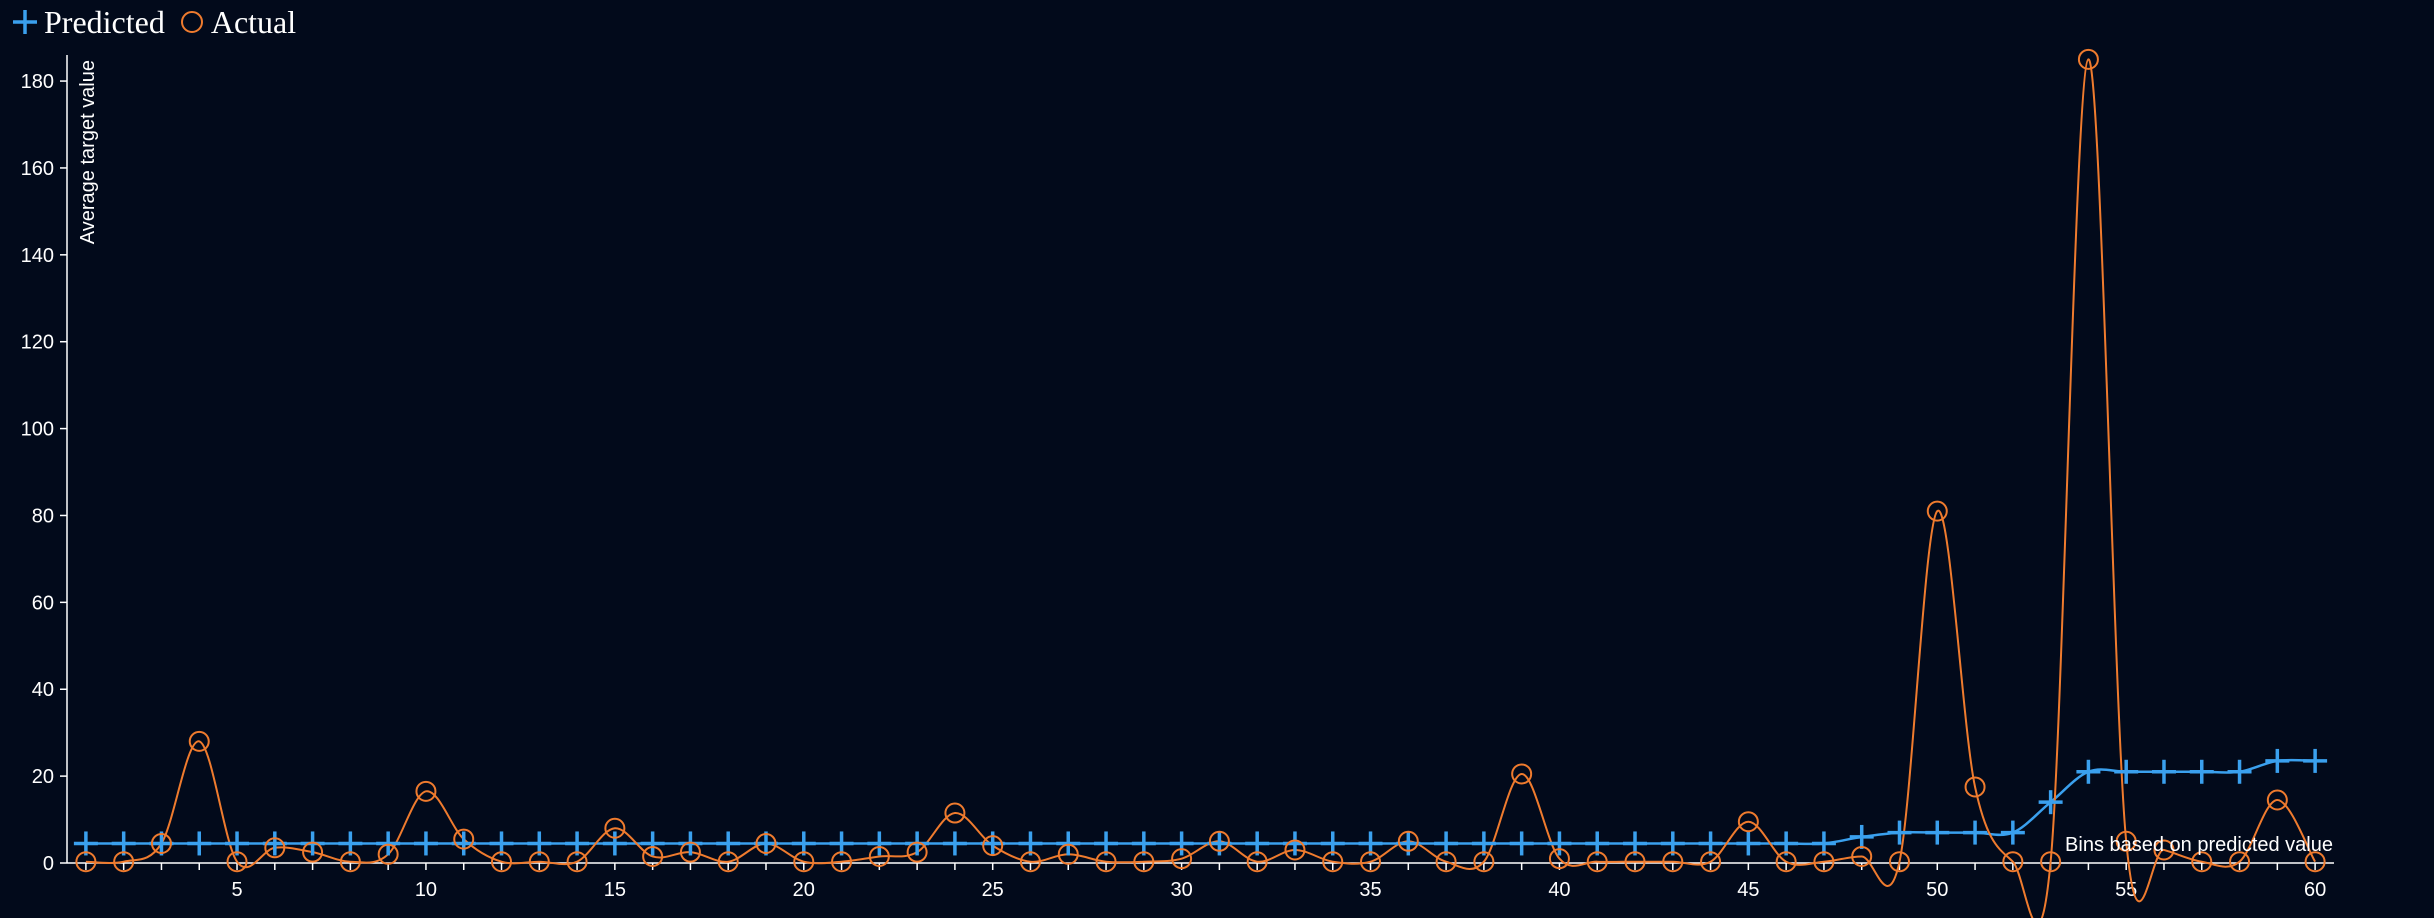 Image resolution: width=2434 pixels, height=918 pixels. Describe the element at coordinates (37, 256) in the screenshot. I see `y-tick-label: 140` at that location.